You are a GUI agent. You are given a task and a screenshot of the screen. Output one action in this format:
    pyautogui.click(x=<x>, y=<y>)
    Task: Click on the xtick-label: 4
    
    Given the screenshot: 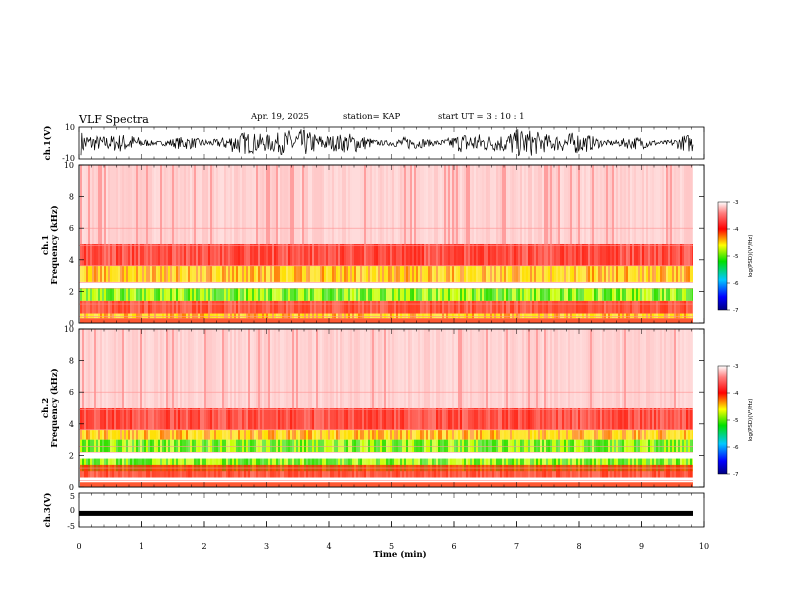 What is the action you would take?
    pyautogui.click(x=328, y=546)
    